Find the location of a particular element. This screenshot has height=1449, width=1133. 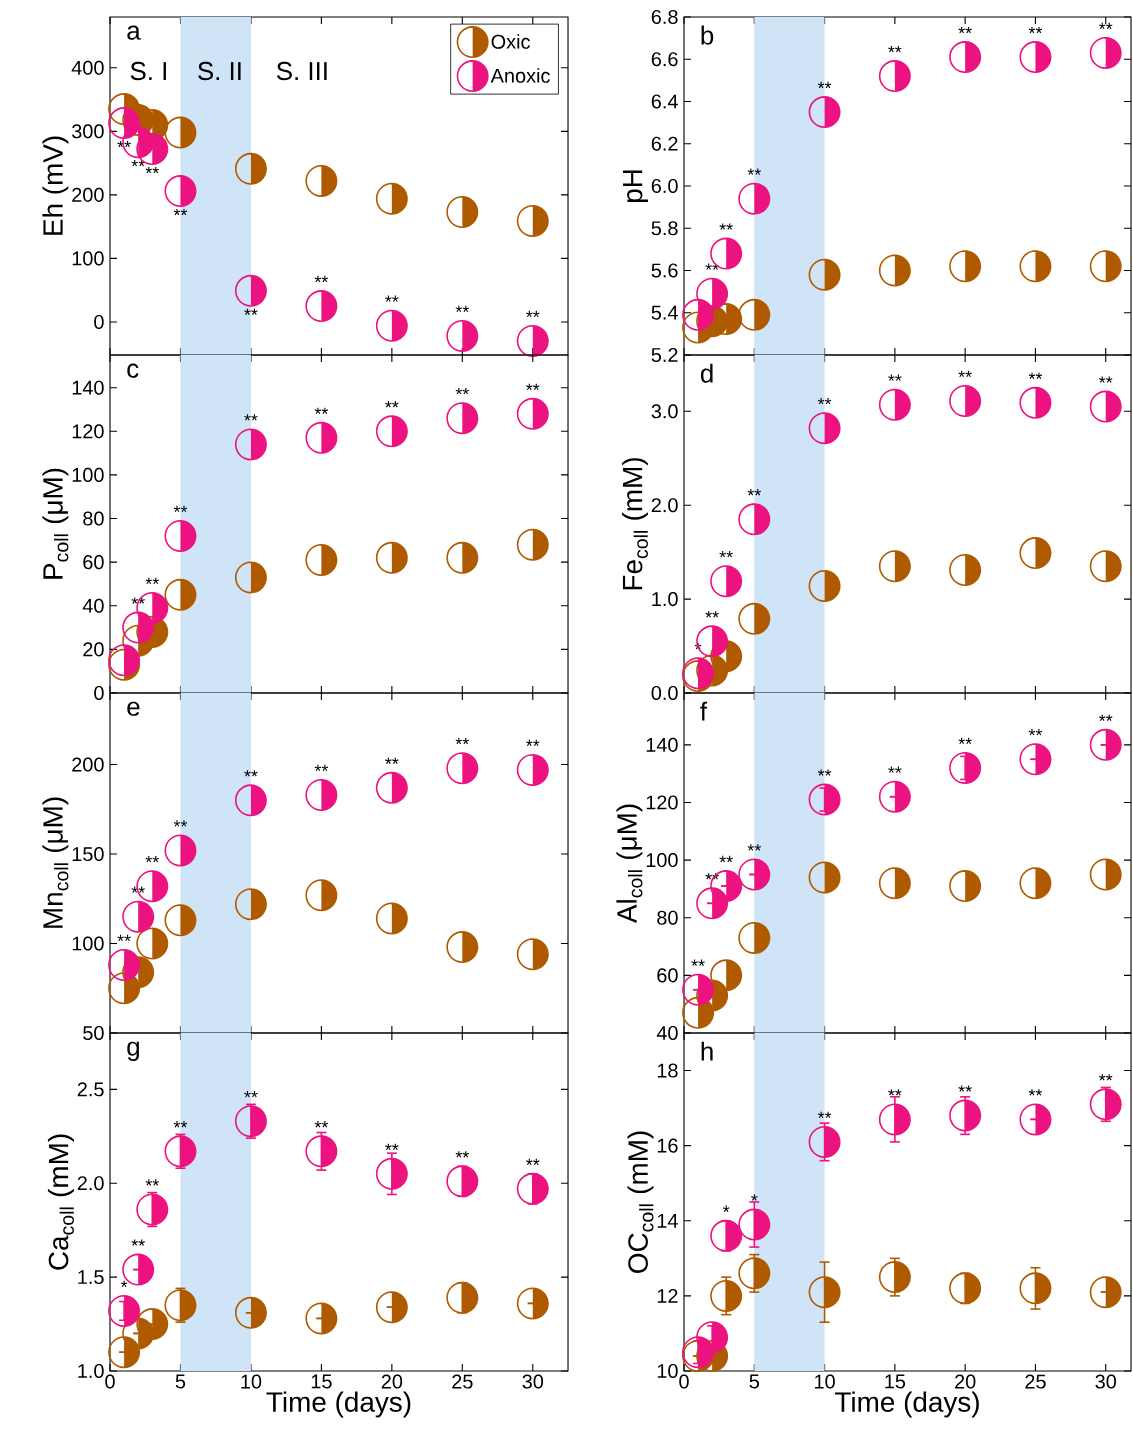

y-axis-title: Ca$_{coll}$ (mM) is located at coordinates (60, 1202).